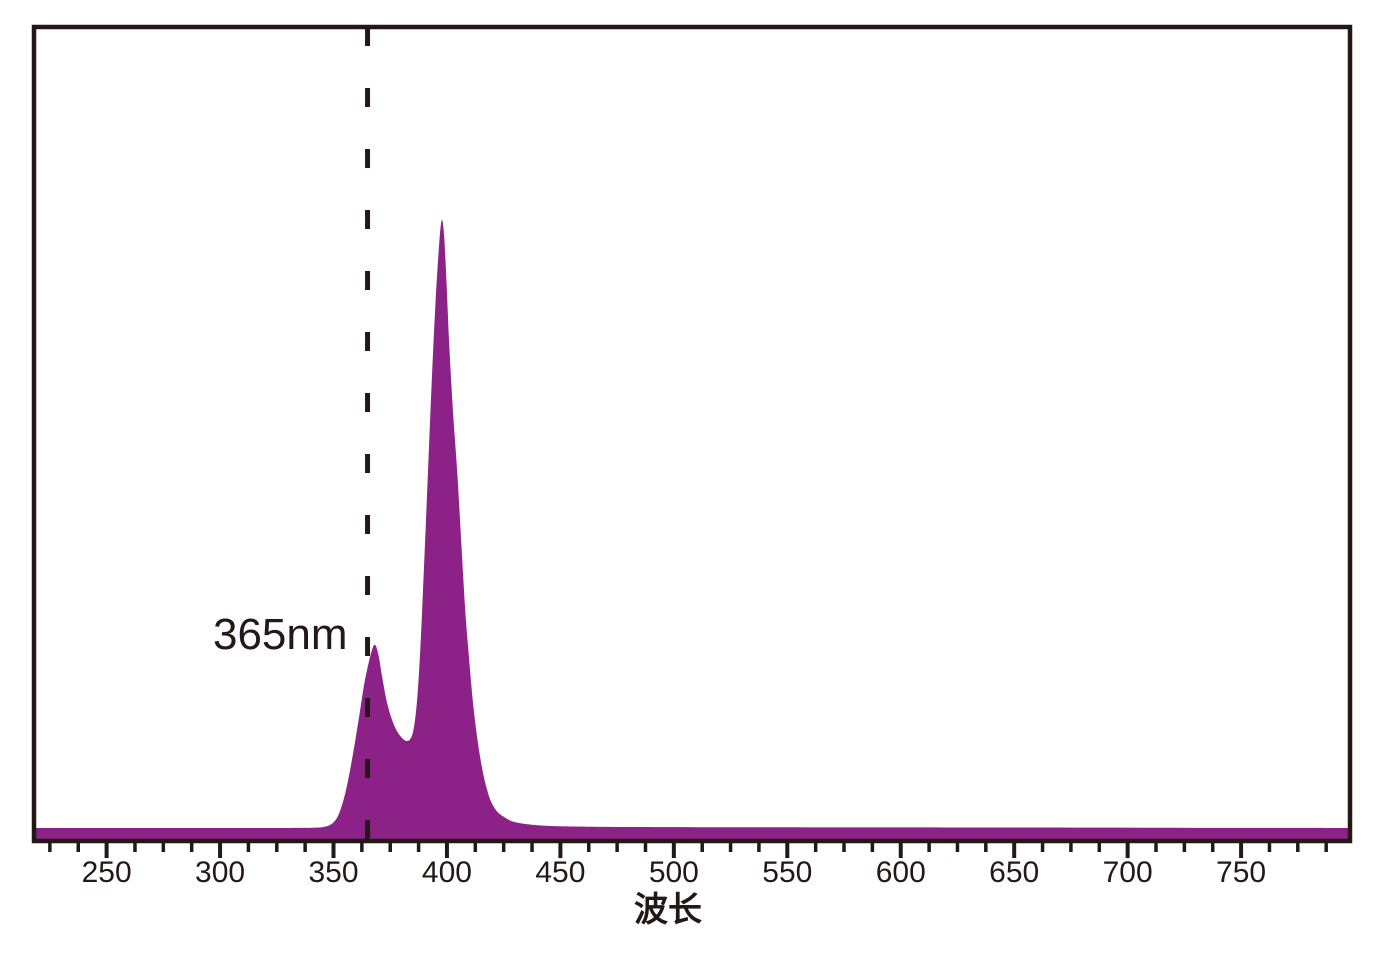  Describe the element at coordinates (1128, 872) in the screenshot. I see `x-tick-label-700: 700` at that location.